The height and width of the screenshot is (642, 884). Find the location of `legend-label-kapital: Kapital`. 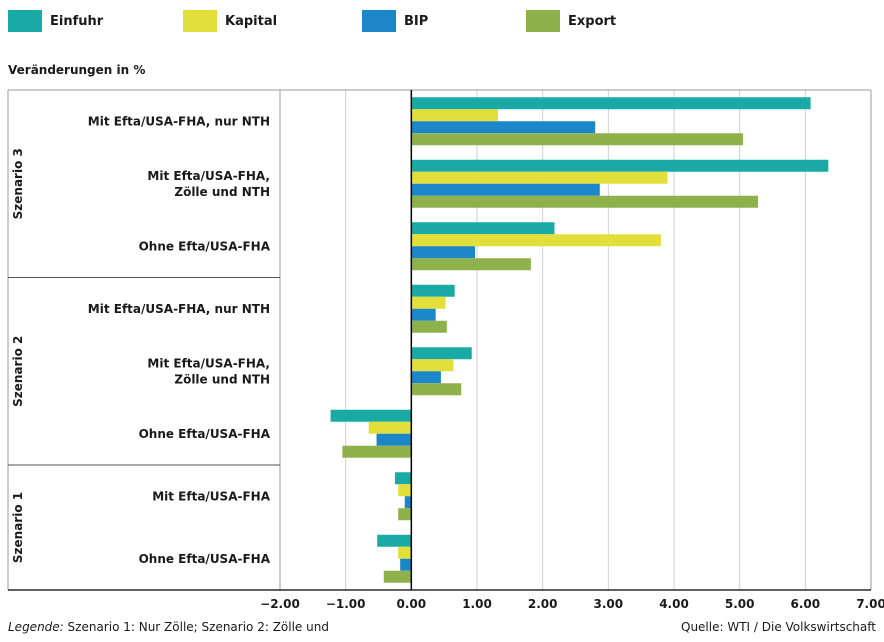

legend-label-kapital: Kapital is located at coordinates (251, 21).